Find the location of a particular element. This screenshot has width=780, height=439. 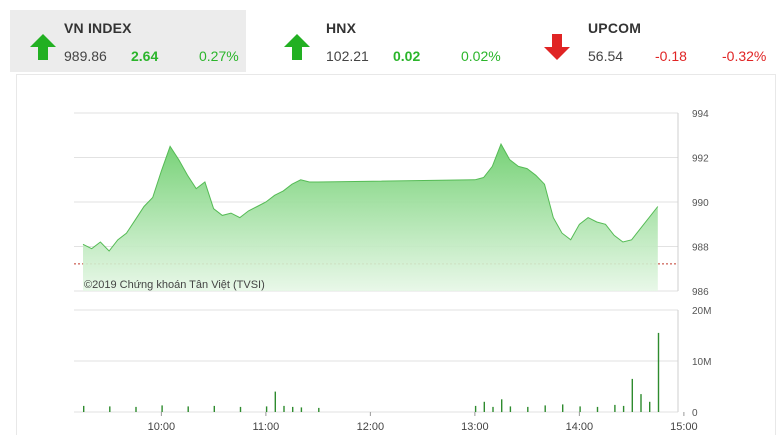

ticker-percent: 0.27% is located at coordinates (219, 56).